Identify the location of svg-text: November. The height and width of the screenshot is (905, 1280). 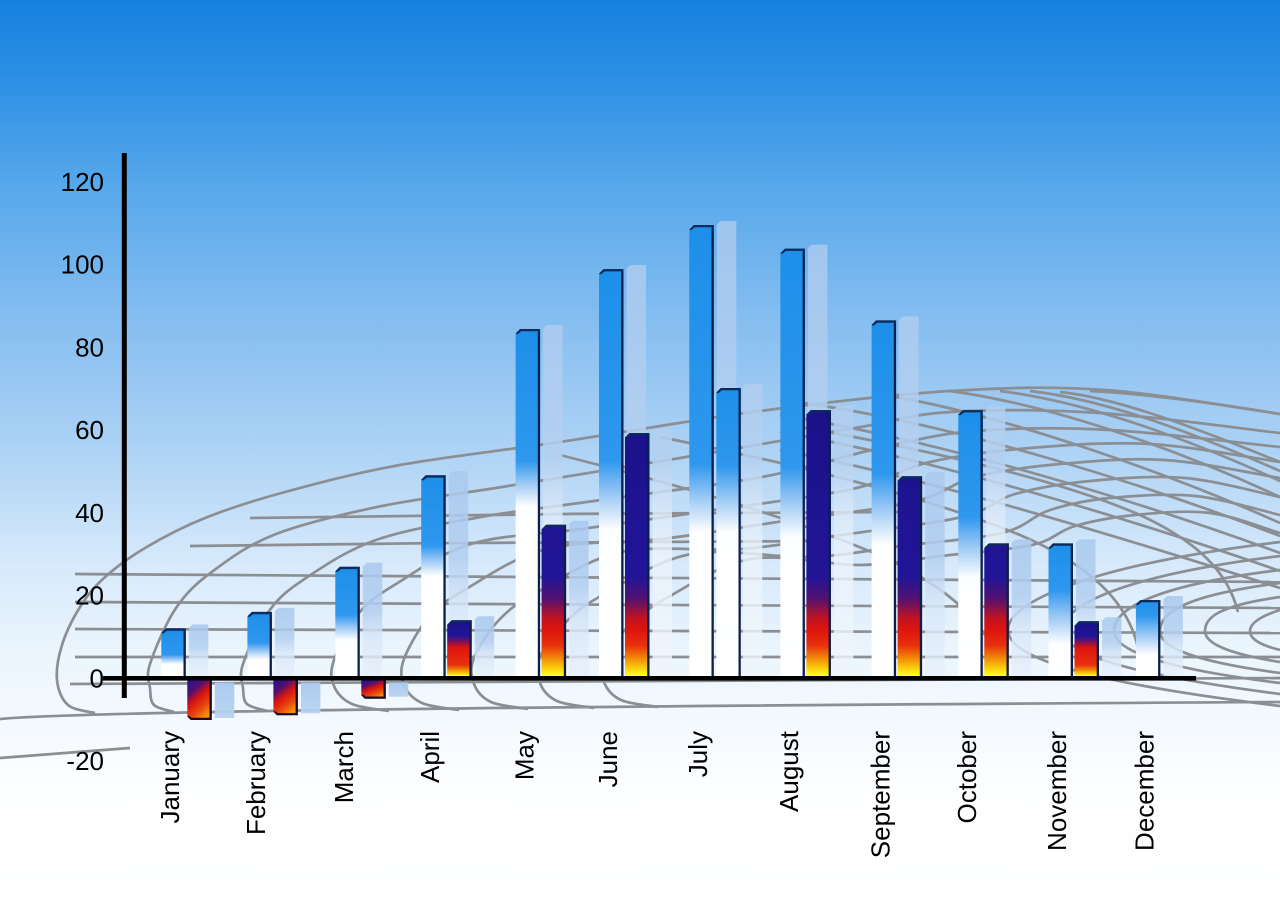
(1057, 791).